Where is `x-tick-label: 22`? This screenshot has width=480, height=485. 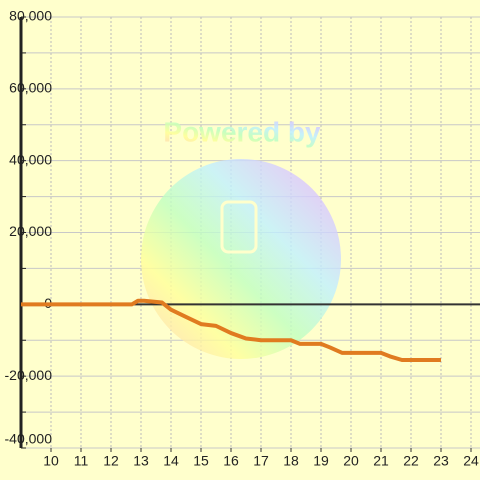
x-tick-label: 22 is located at coordinates (411, 461).